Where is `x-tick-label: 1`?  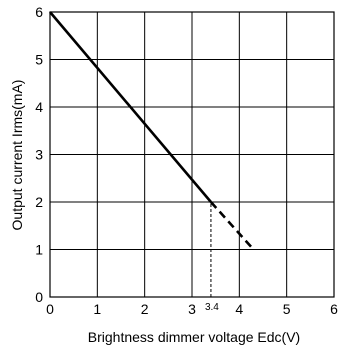 x-tick-label: 1 is located at coordinates (97, 309).